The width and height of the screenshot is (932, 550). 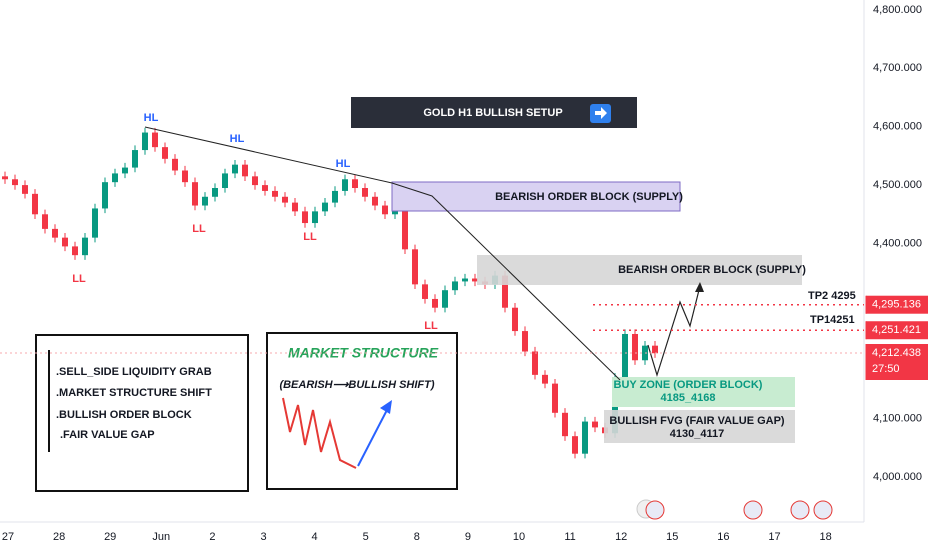 I want to click on checklist-item: .MARKET STRUCTURE SHIFT, so click(x=134, y=393).